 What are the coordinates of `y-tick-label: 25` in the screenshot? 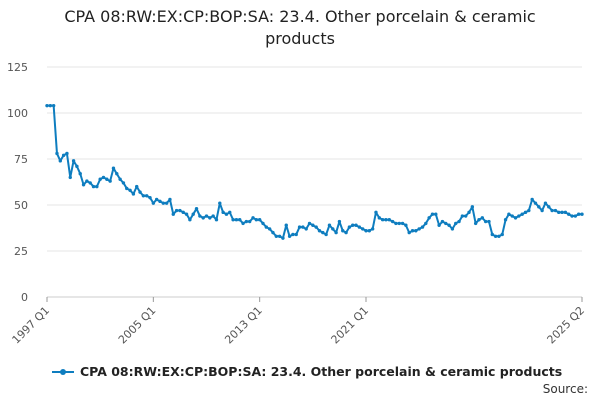 It's located at (21, 251).